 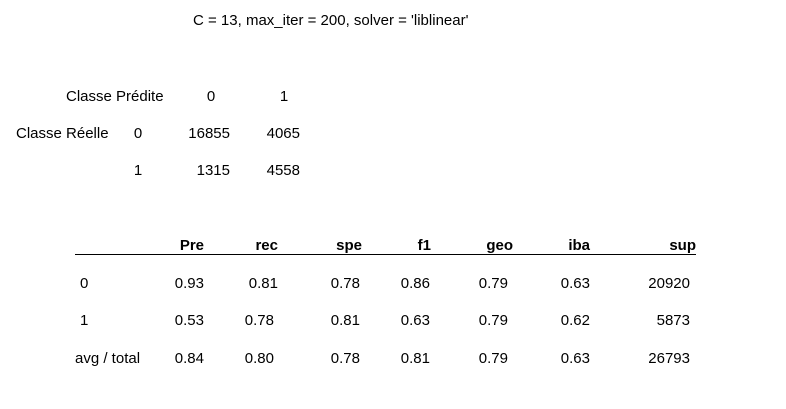 What do you see at coordinates (673, 320) in the screenshot?
I see `report-cell: 5873` at bounding box center [673, 320].